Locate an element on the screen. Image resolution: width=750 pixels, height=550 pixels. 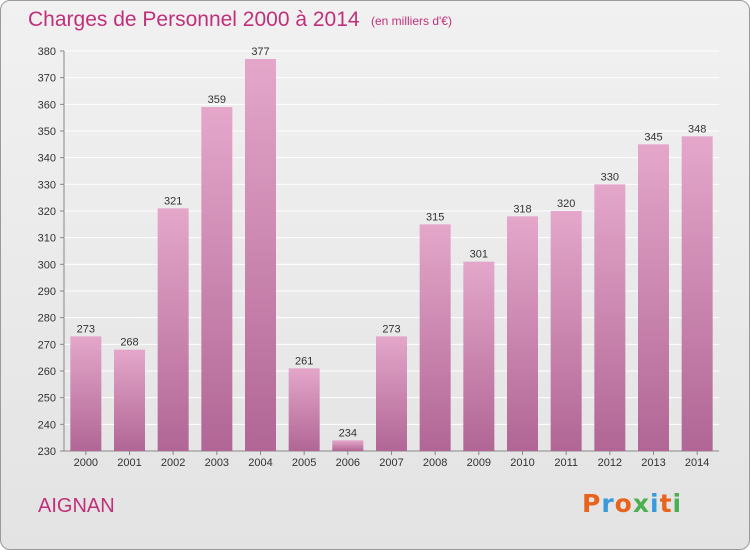
proxiti-logo: Proxiti is located at coordinates (632, 503).